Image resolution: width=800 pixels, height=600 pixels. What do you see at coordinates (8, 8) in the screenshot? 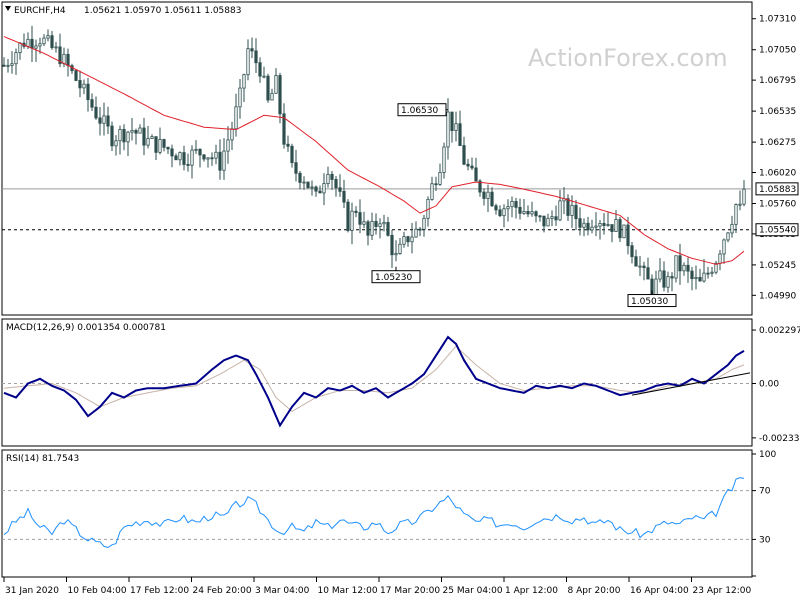
I see `dropdown-triangle-icon` at bounding box center [8, 8].